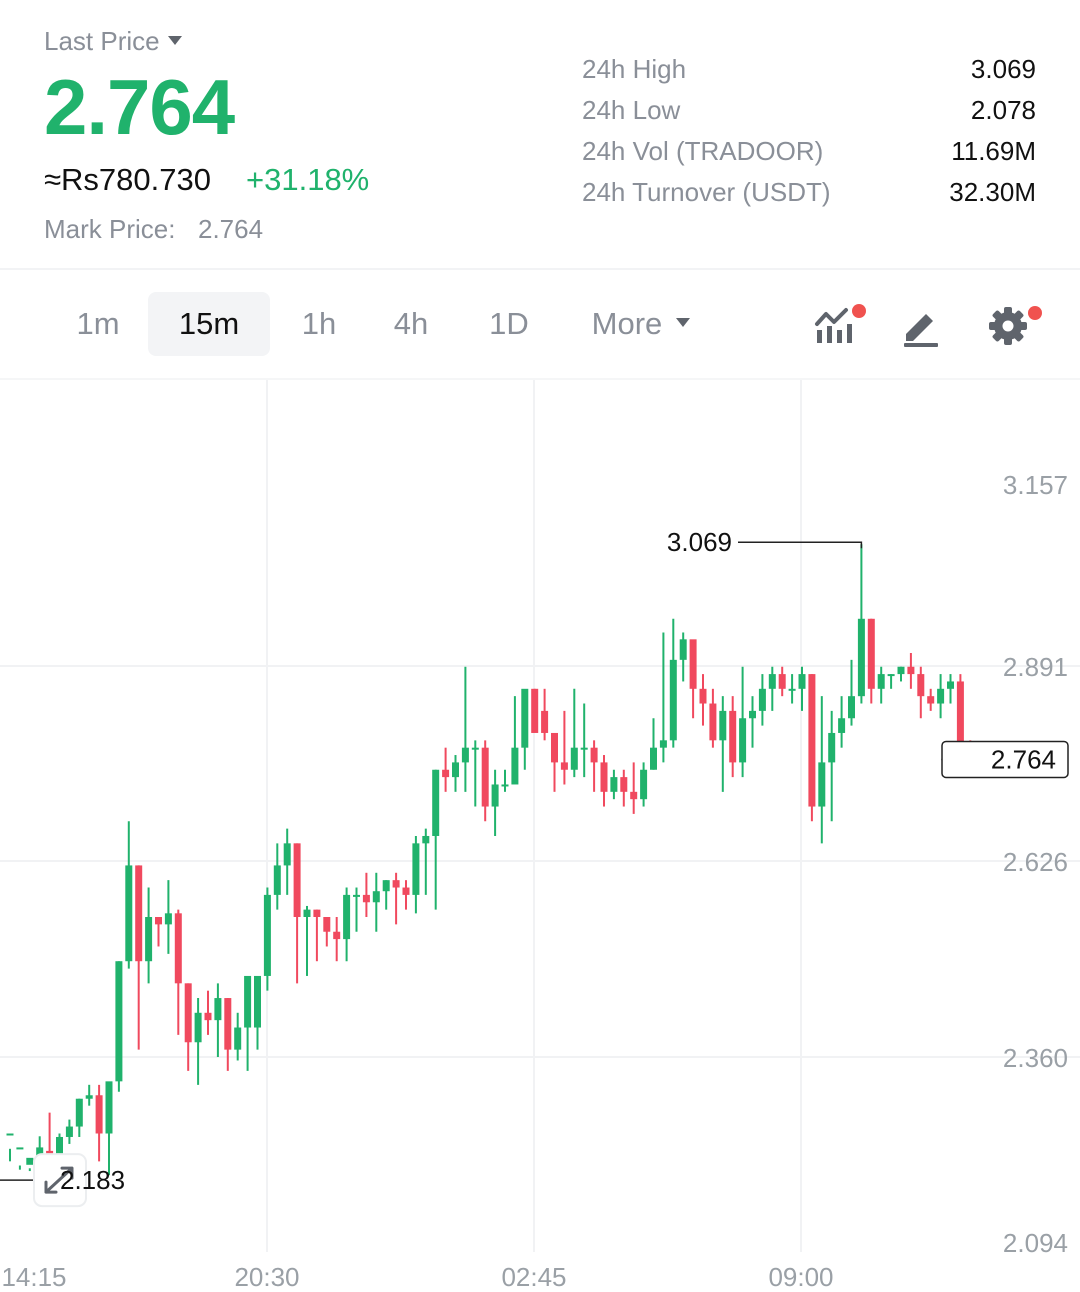 The image size is (1080, 1292). Describe the element at coordinates (110, 229) in the screenshot. I see `mark-price-label: Mark Price:` at that location.